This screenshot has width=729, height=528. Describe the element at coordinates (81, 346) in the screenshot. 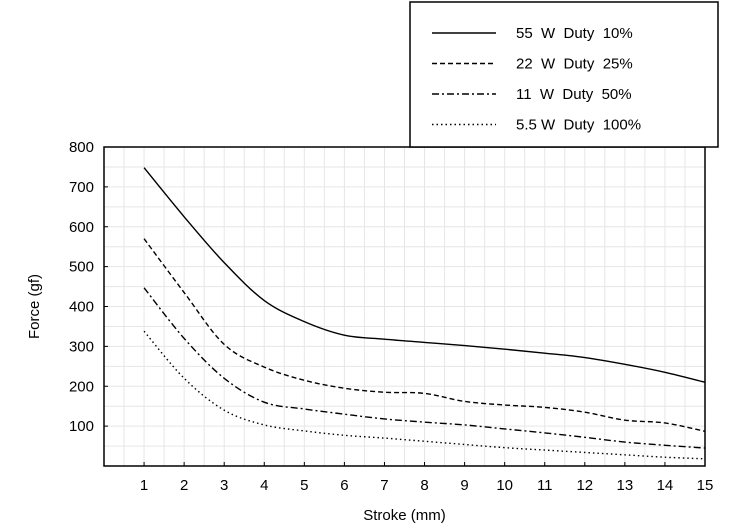

I see `y-tick-label: 300` at that location.